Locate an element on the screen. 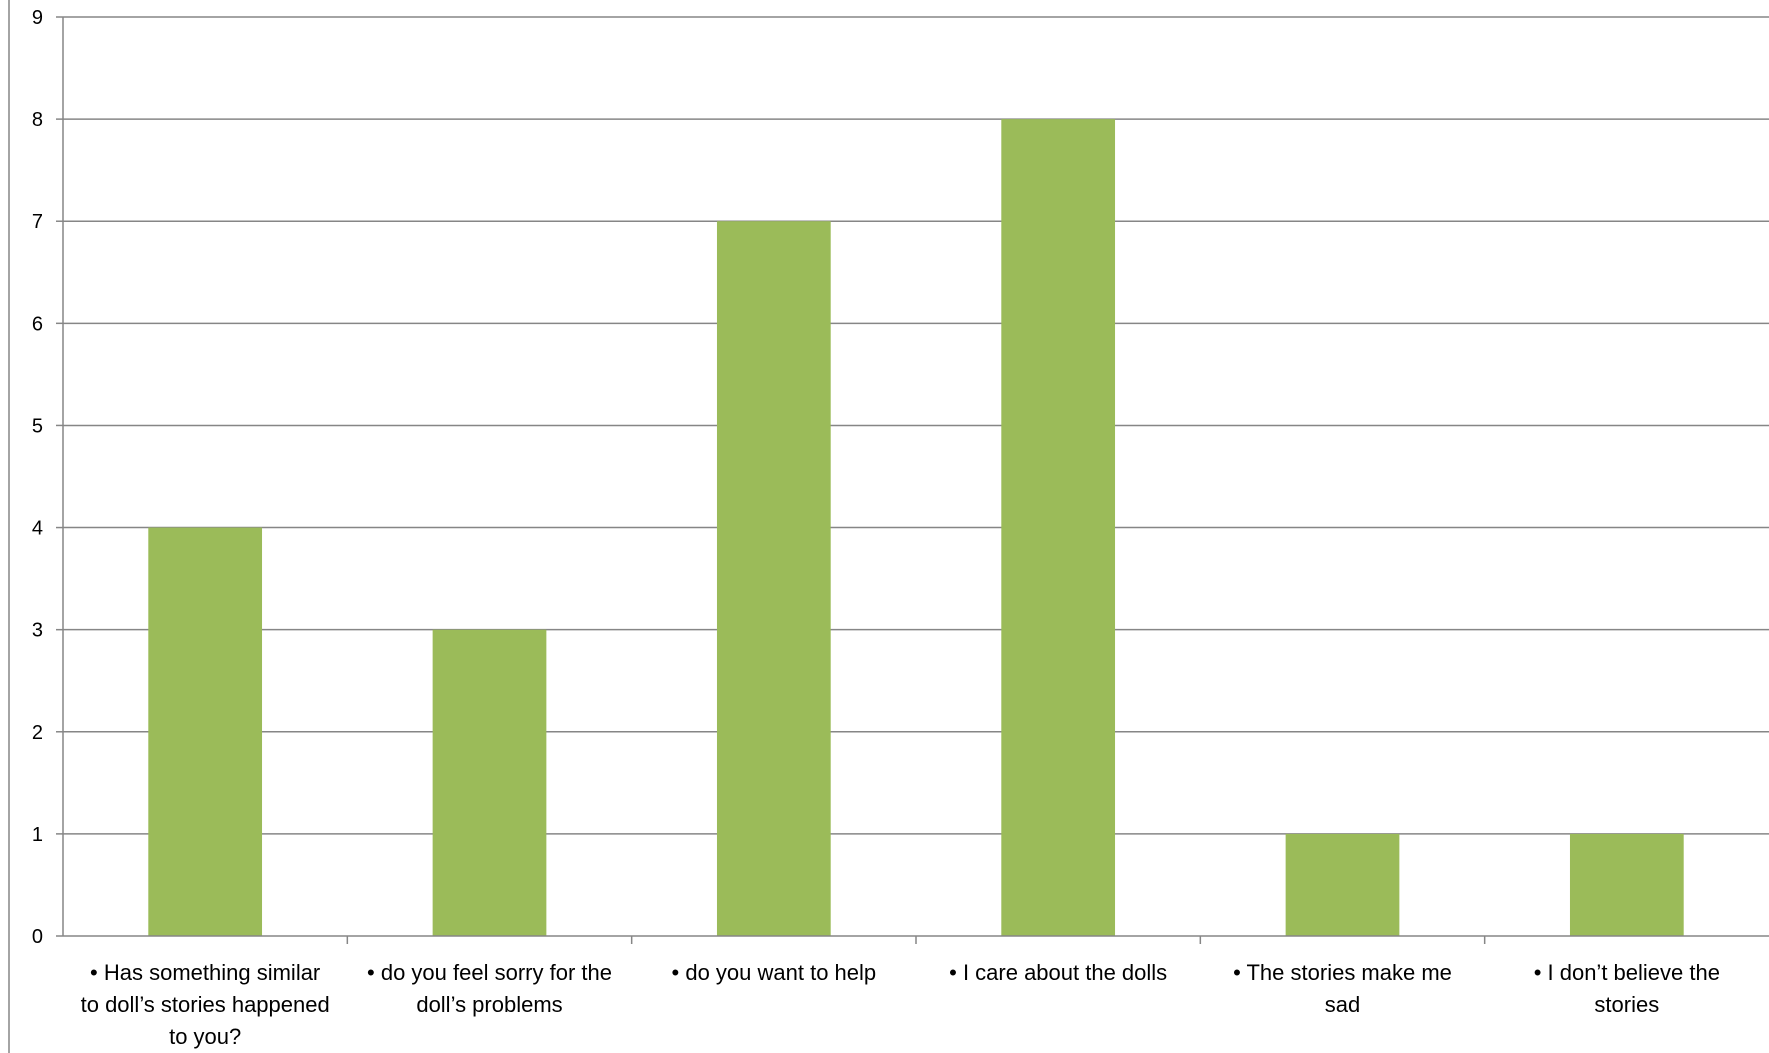  y-tick-label: 9 is located at coordinates (37, 18).